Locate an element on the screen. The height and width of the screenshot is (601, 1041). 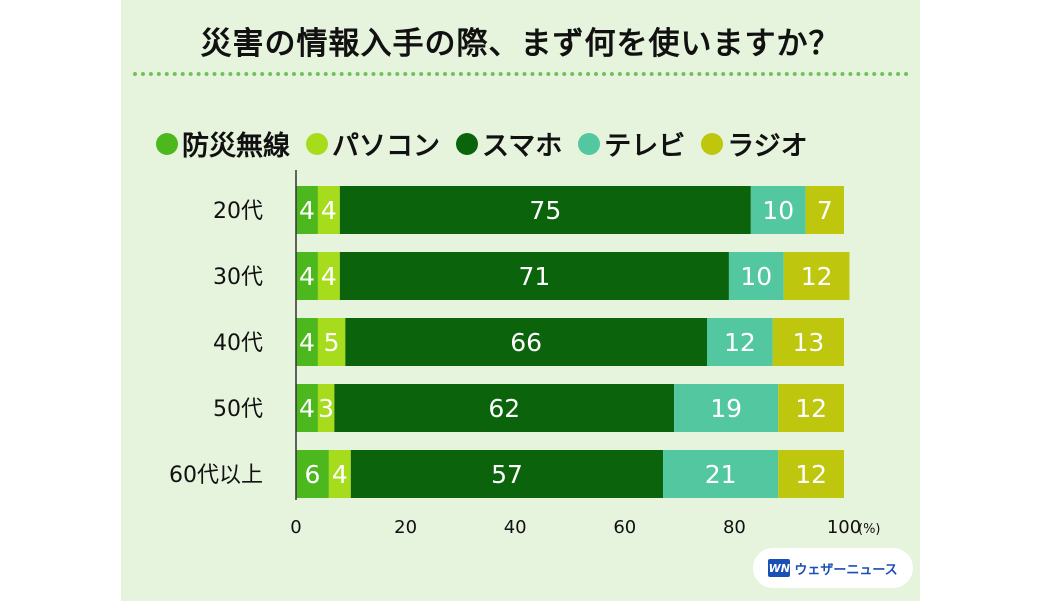
data-label: 19 is located at coordinates (726, 408).